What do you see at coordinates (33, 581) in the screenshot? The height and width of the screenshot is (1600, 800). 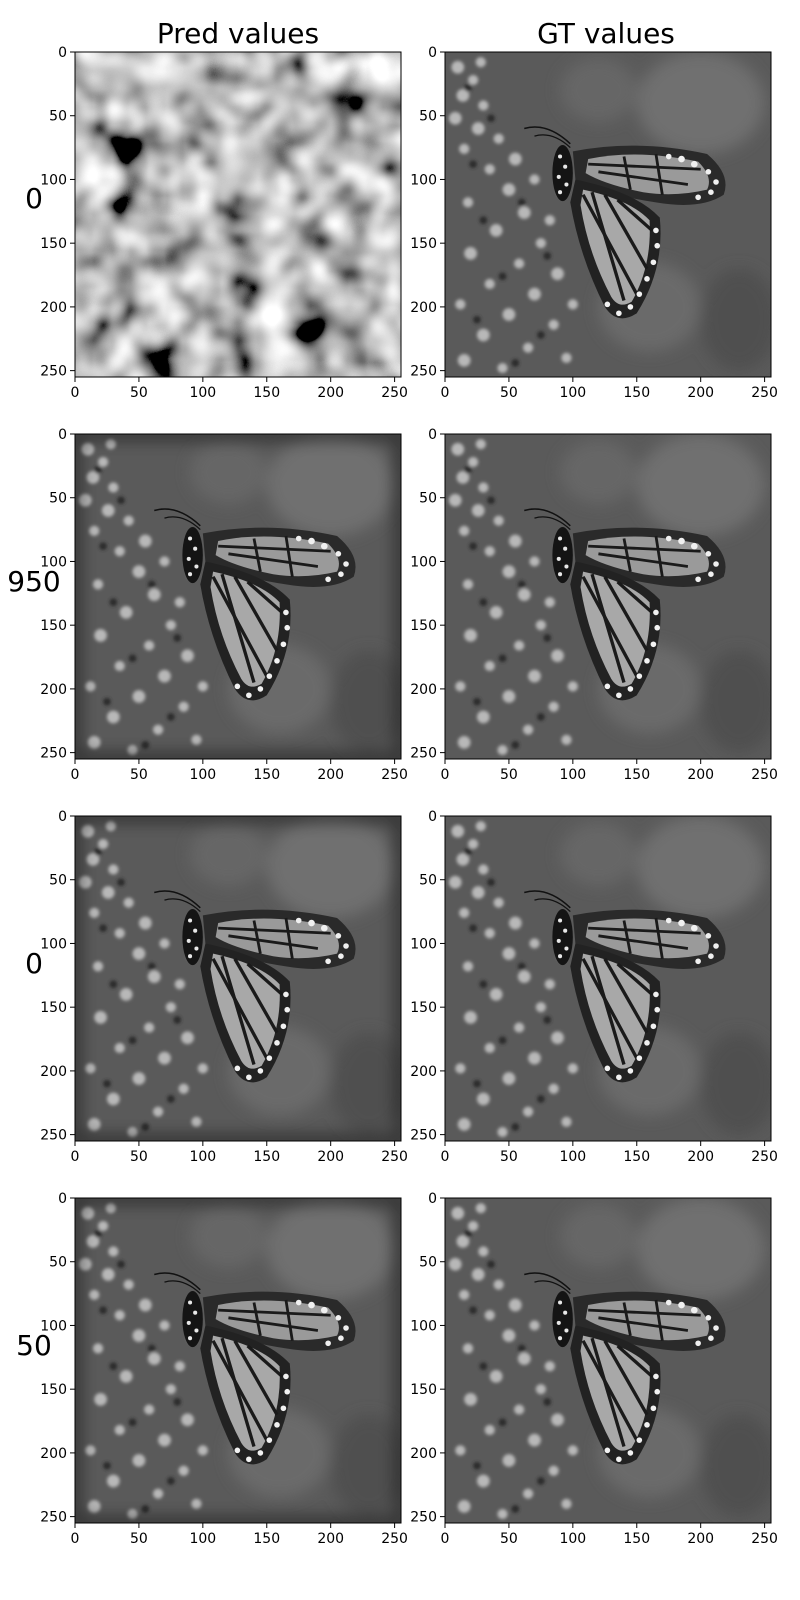 I see `row-label-1: 950` at bounding box center [33, 581].